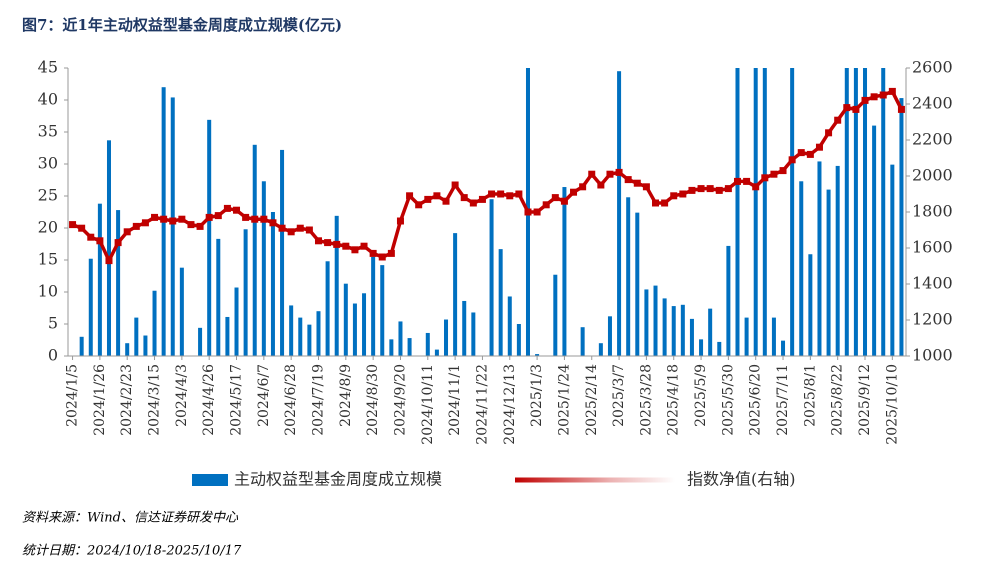  What do you see at coordinates (48, 291) in the screenshot?
I see `y-tick-label: 10` at bounding box center [48, 291].